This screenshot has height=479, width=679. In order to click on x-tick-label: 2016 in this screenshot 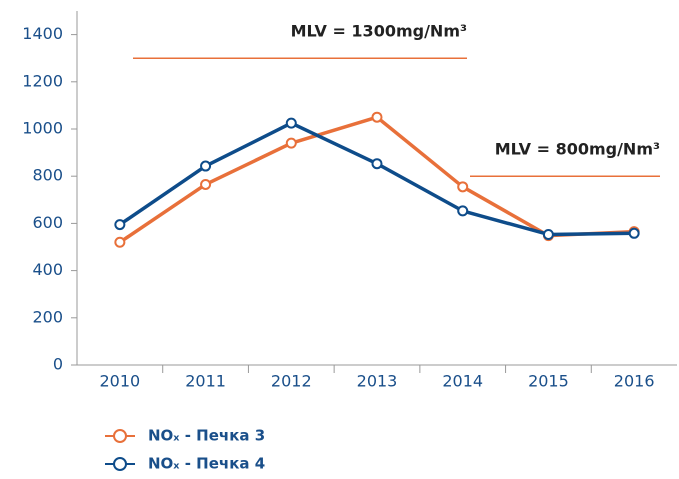, I will do `click(634, 381)`.